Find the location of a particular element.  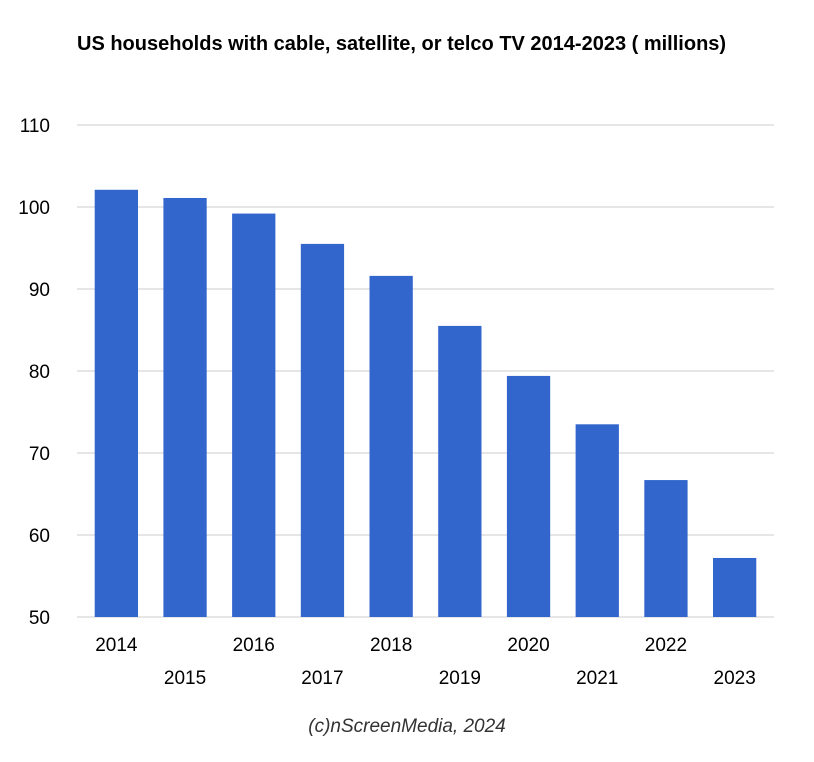

x-tick-label-2016: 2016 is located at coordinates (254, 645).